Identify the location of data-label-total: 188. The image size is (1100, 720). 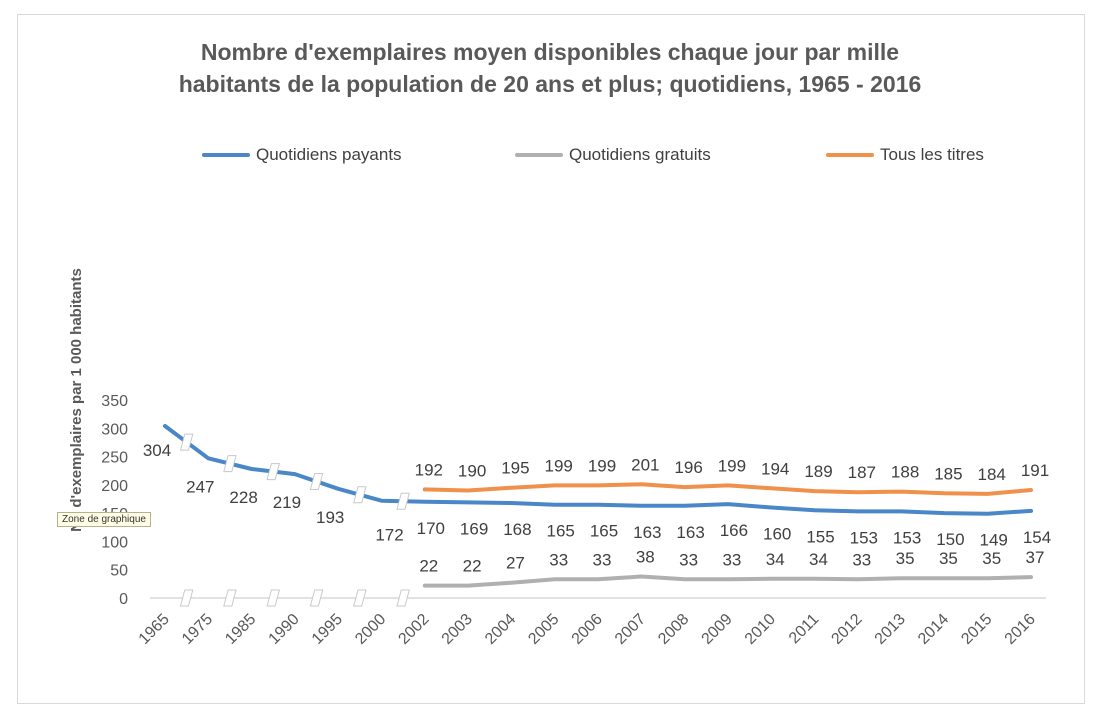
(905, 472).